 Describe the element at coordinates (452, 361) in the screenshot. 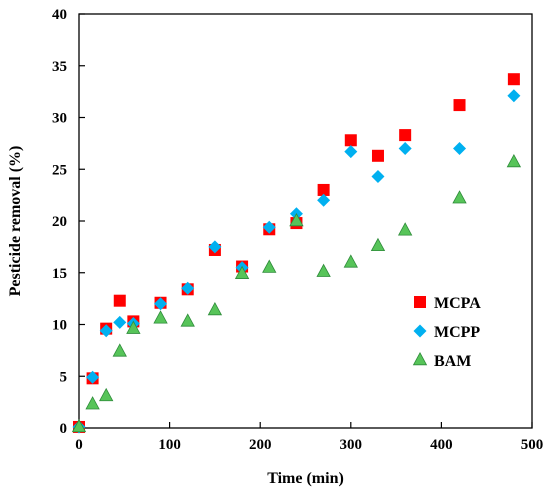

I see `legend-label-bam: BAM` at that location.